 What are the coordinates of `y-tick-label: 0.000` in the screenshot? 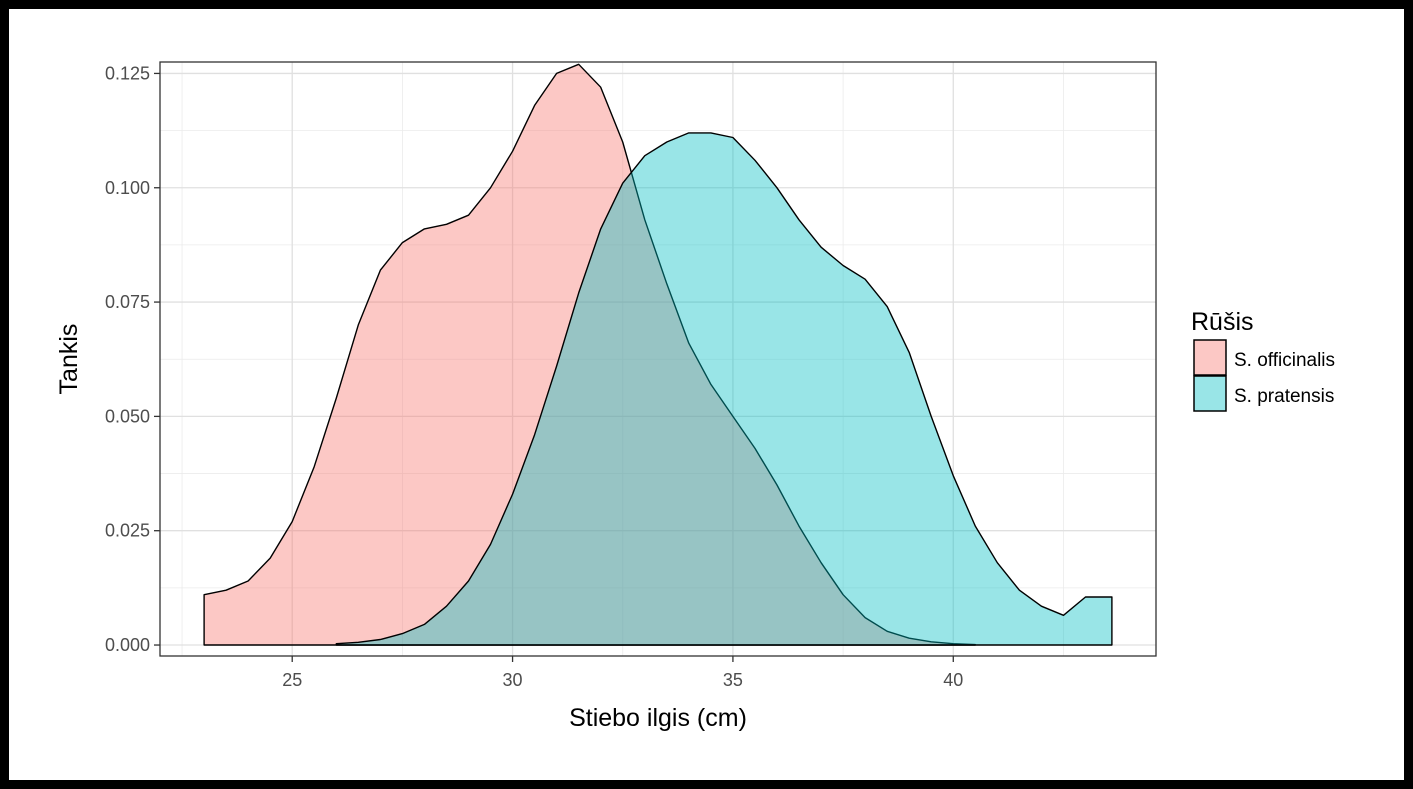 It's located at (127, 645).